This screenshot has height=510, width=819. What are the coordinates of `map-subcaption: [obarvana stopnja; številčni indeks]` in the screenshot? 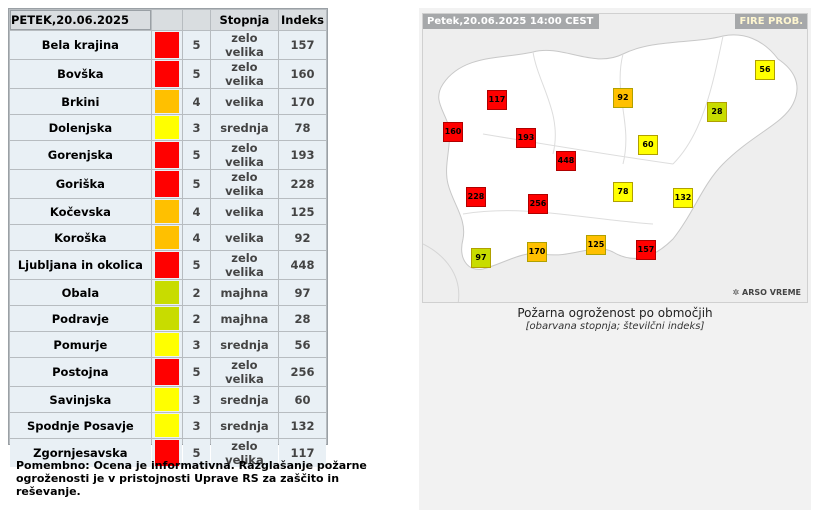 It's located at (615, 326).